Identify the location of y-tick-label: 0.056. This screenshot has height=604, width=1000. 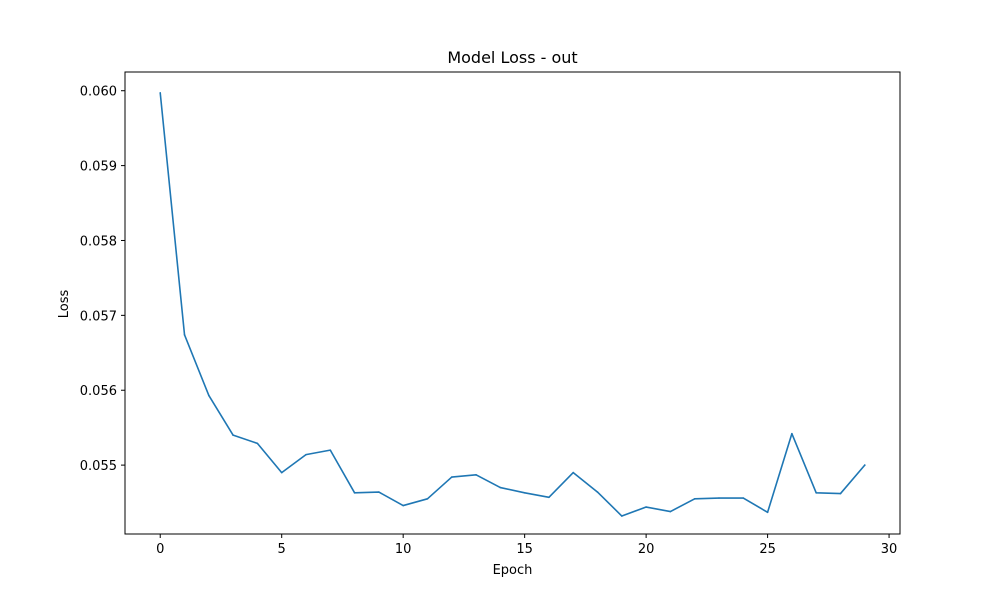
(98, 391).